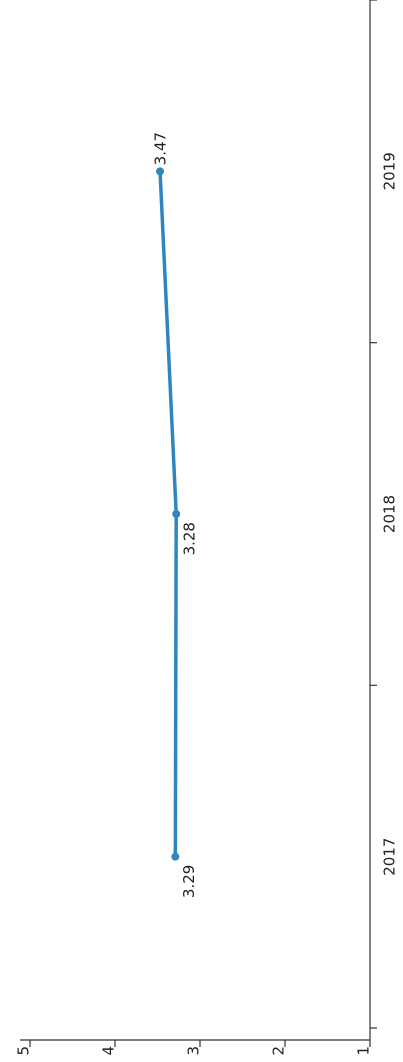  I want to click on y-tick-label: 2, so click(279, 1051).